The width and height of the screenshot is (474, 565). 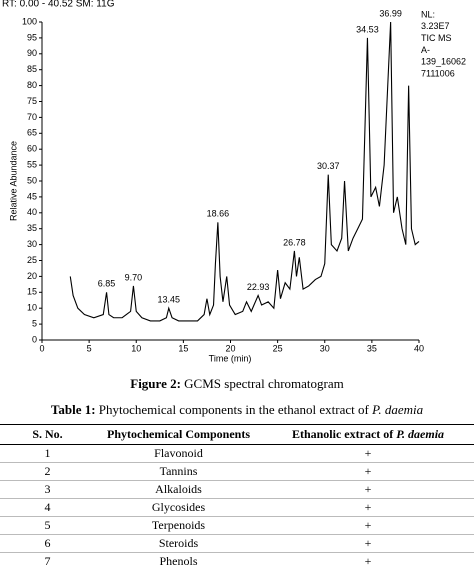 I want to click on x-tick-label: 20, so click(x=230, y=348).